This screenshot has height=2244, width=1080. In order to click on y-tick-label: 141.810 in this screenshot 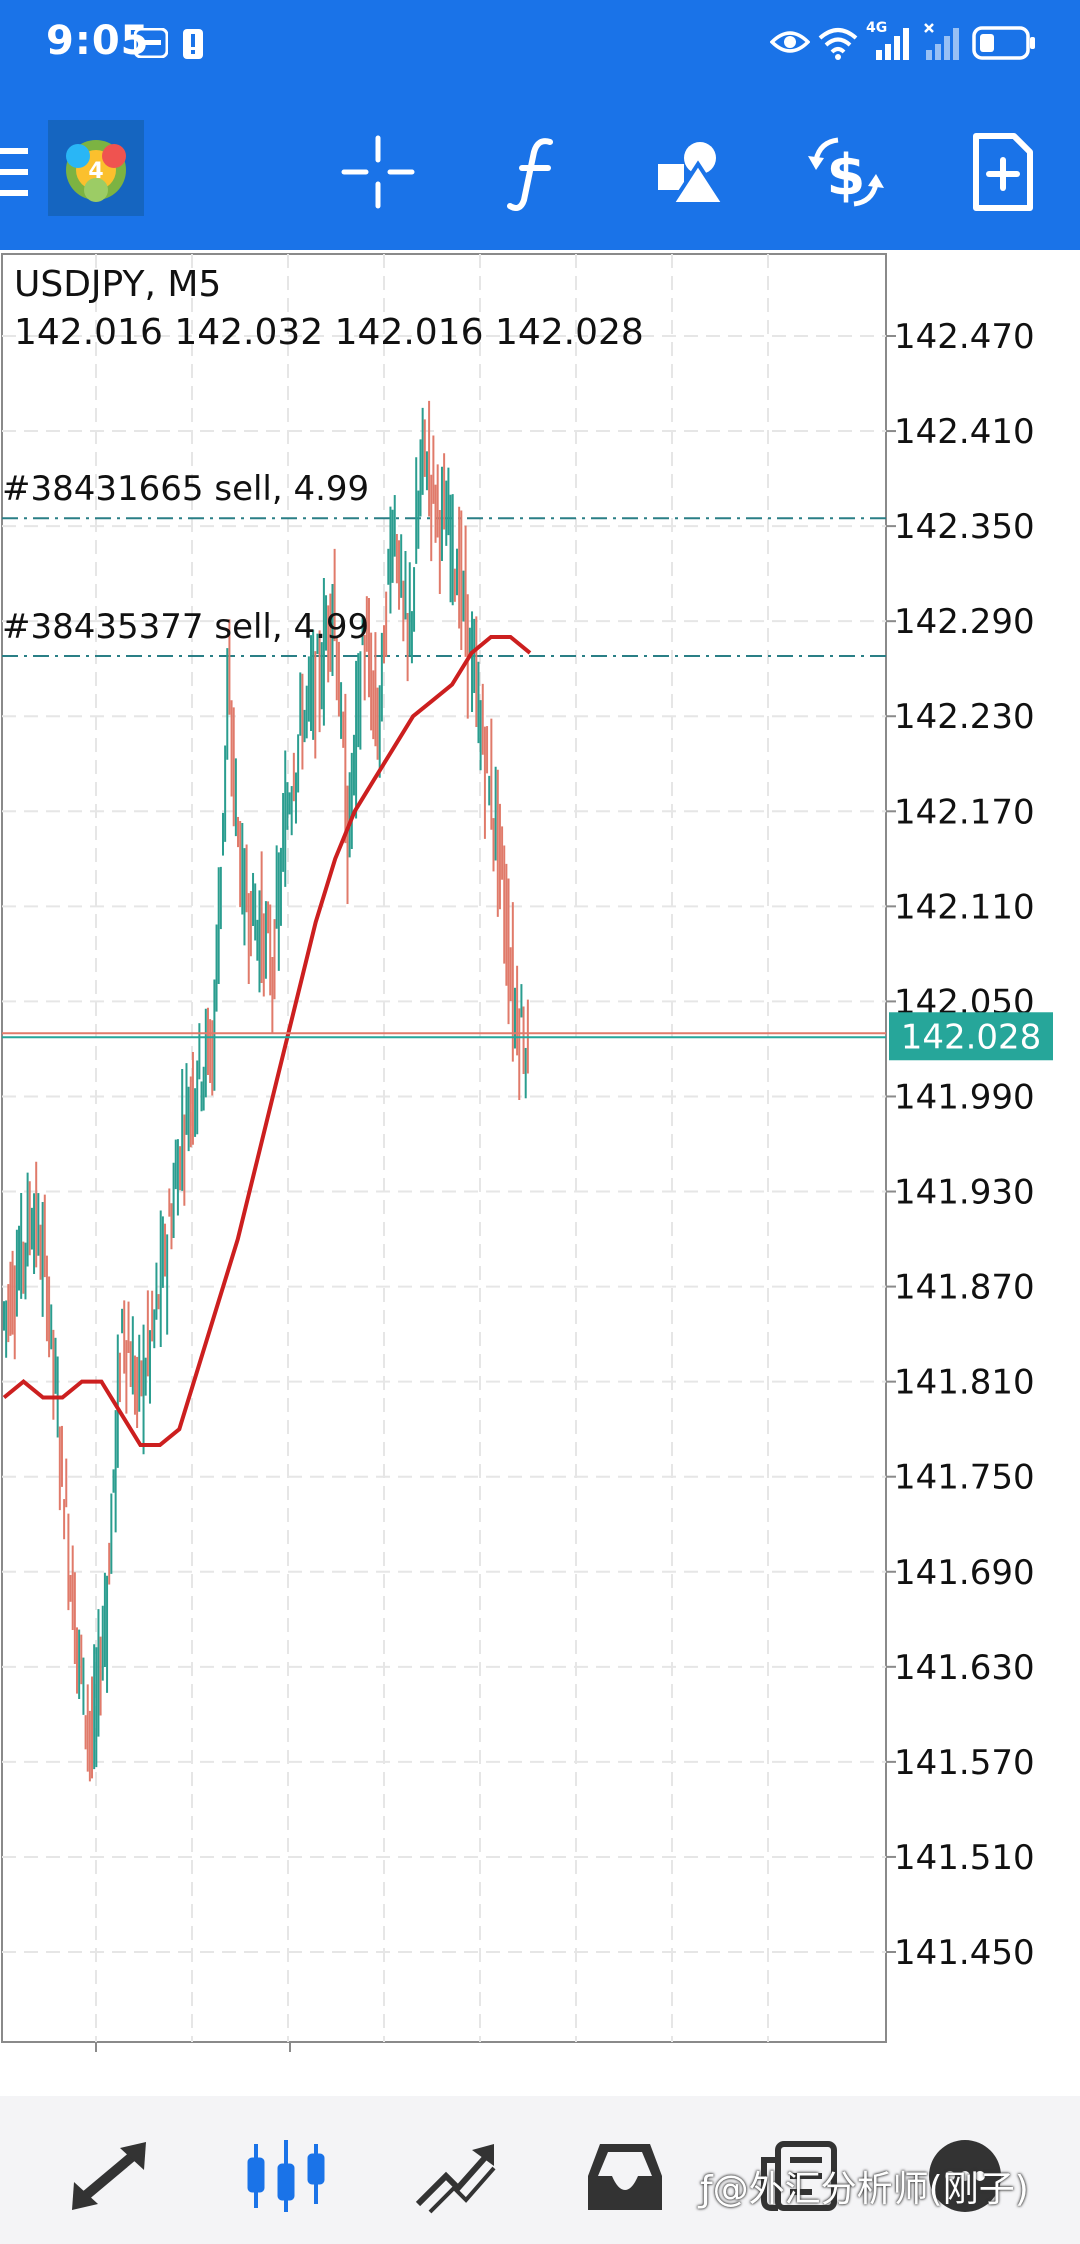, I will do `click(964, 1383)`.